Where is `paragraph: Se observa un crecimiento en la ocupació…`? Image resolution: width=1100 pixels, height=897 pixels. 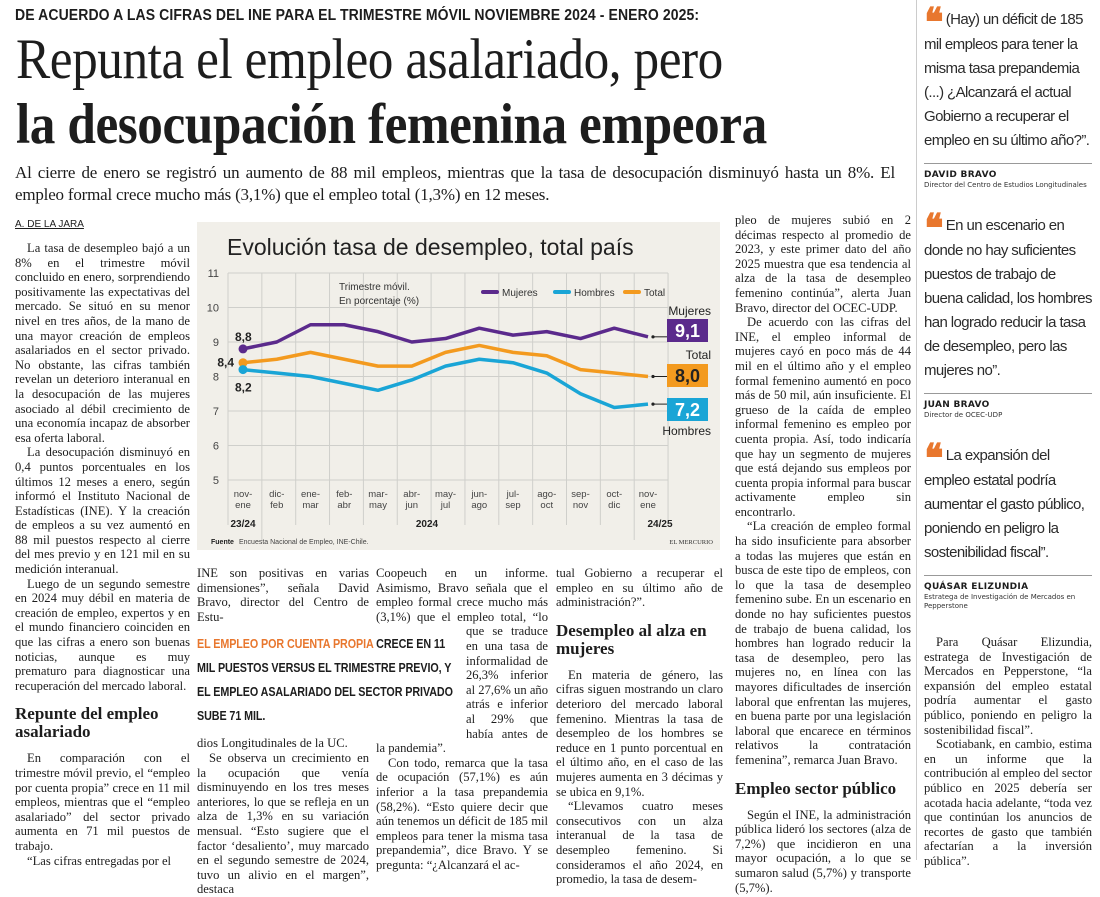 paragraph: Se observa un crecimiento en la ocupació… is located at coordinates (283, 824).